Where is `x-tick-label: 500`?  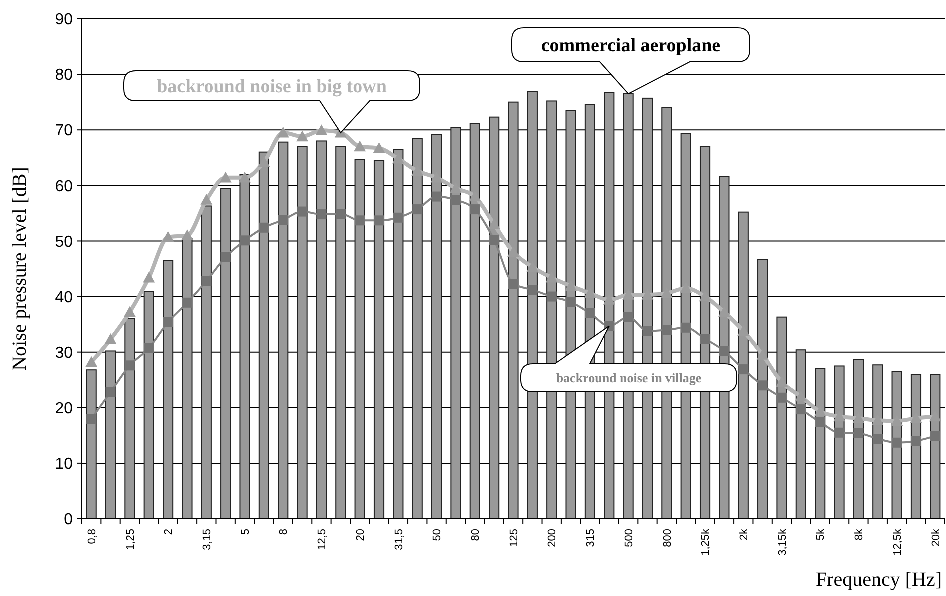 x-tick-label: 500 is located at coordinates (629, 538).